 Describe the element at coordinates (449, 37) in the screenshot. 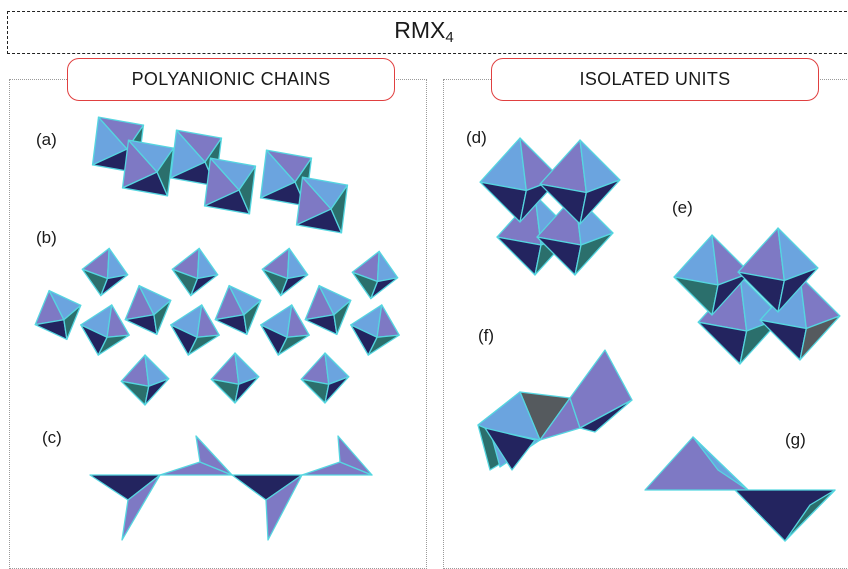

I see `formula-subscript: 4` at that location.